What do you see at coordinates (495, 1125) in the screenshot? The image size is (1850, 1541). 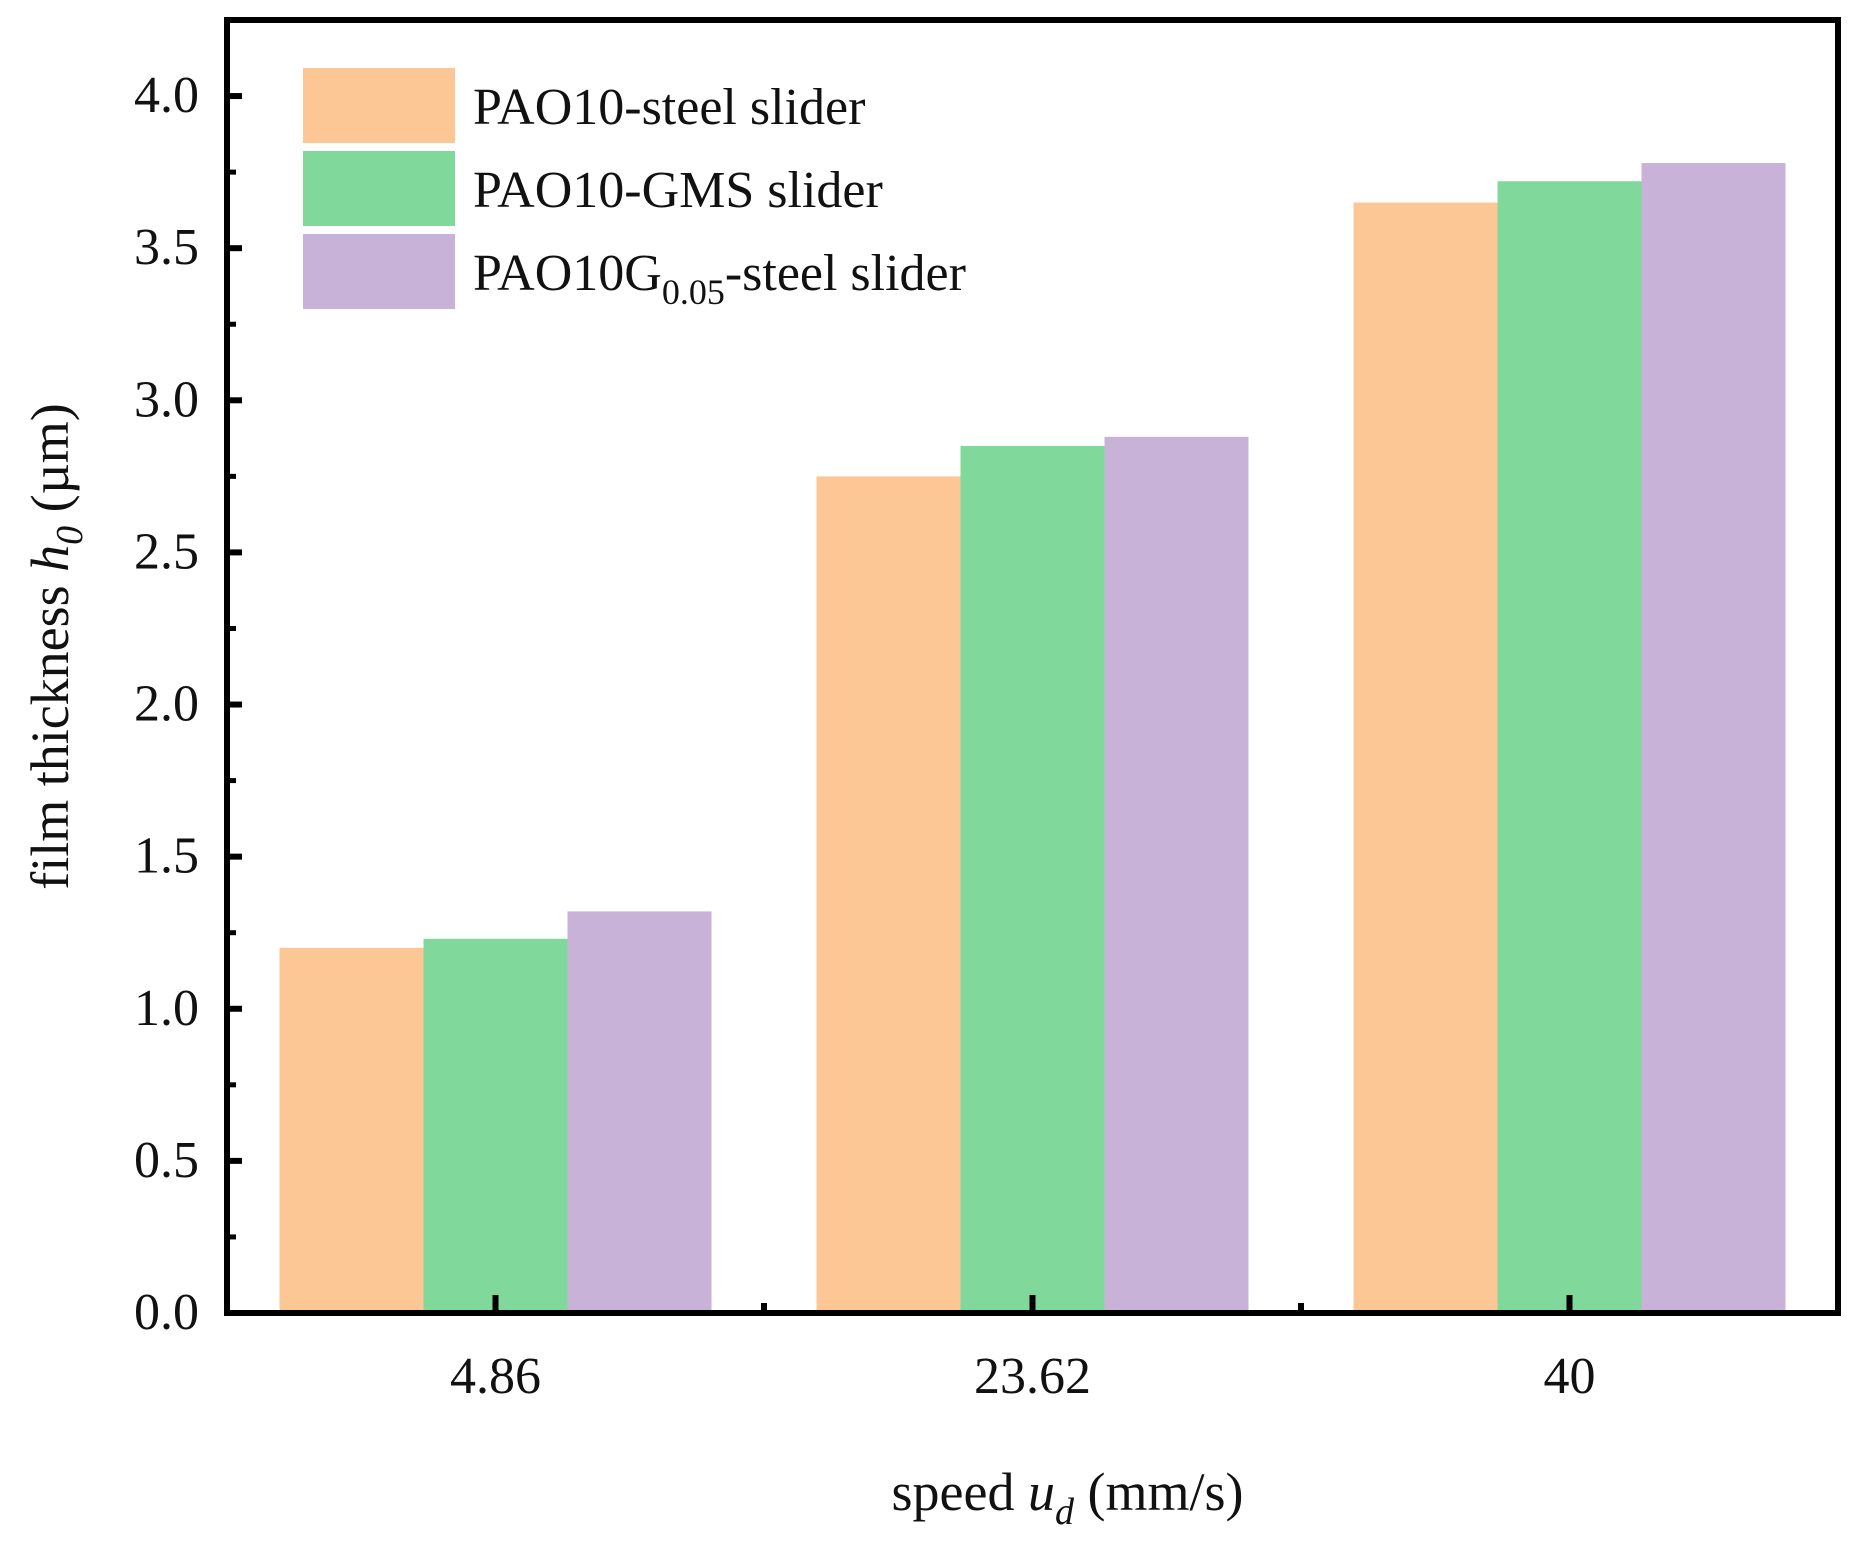 I see `bar-2-4.86` at bounding box center [495, 1125].